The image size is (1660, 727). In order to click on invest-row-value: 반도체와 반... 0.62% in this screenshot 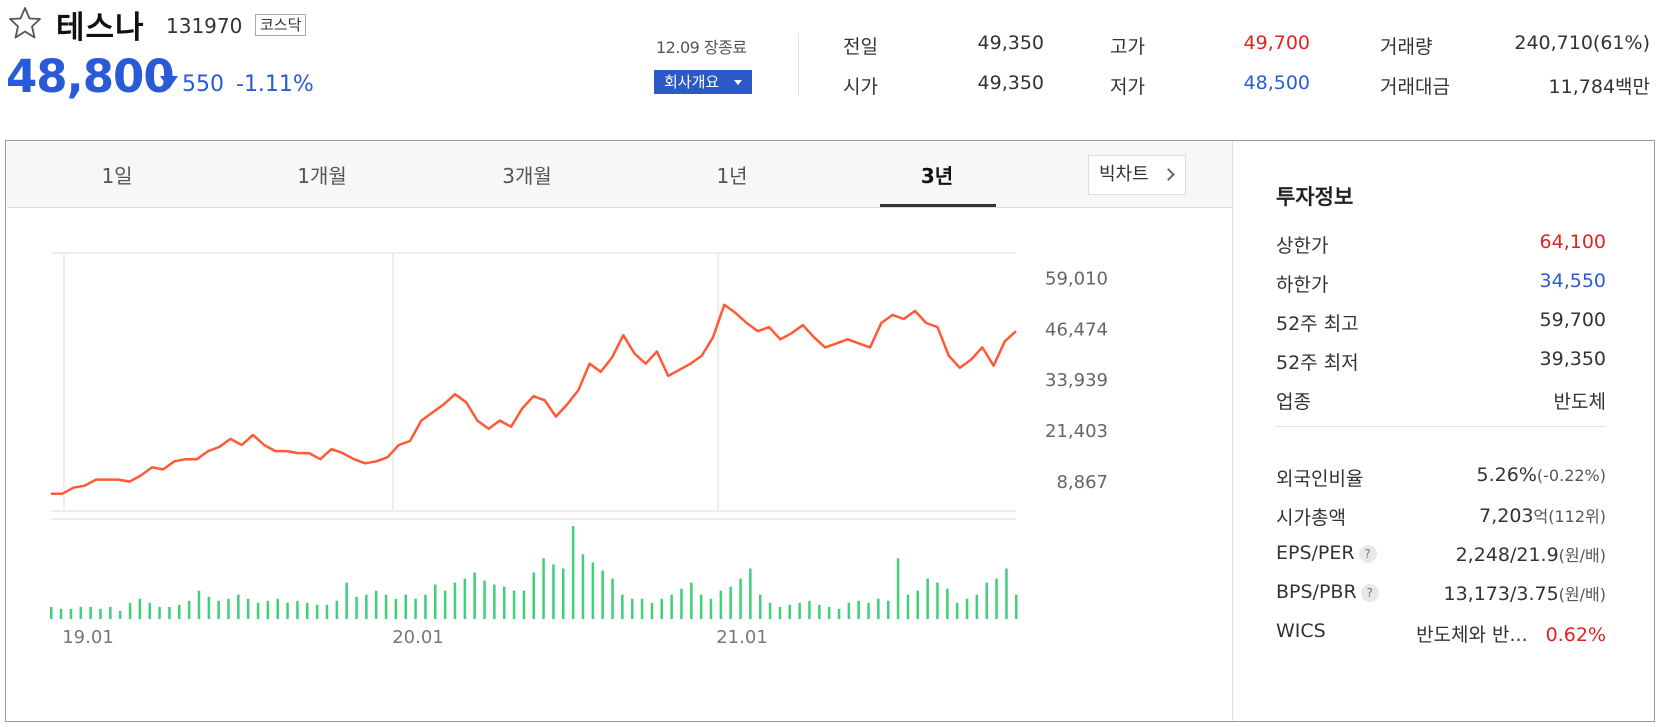, I will do `click(1511, 633)`.